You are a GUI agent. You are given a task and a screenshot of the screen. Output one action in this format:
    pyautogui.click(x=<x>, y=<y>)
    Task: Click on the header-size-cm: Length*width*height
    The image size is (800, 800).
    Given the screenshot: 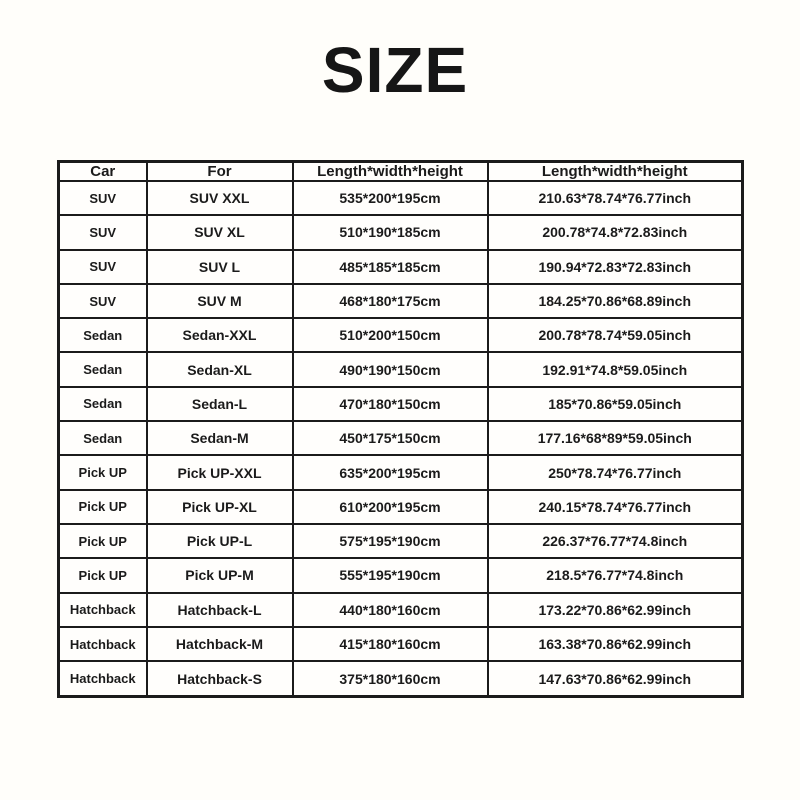 What is the action you would take?
    pyautogui.click(x=390, y=171)
    